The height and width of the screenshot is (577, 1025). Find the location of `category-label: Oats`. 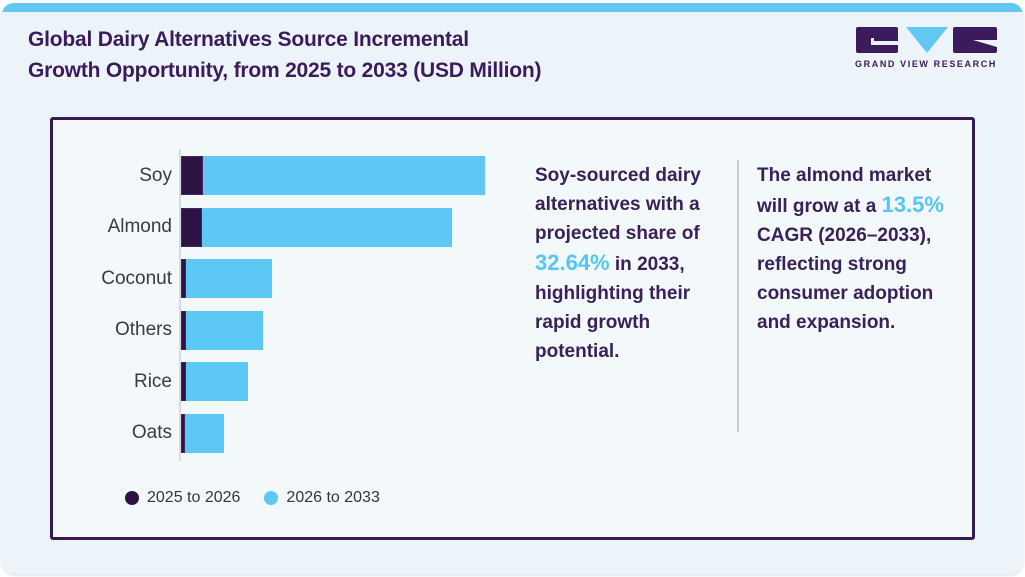

category-label: Oats is located at coordinates (151, 432).